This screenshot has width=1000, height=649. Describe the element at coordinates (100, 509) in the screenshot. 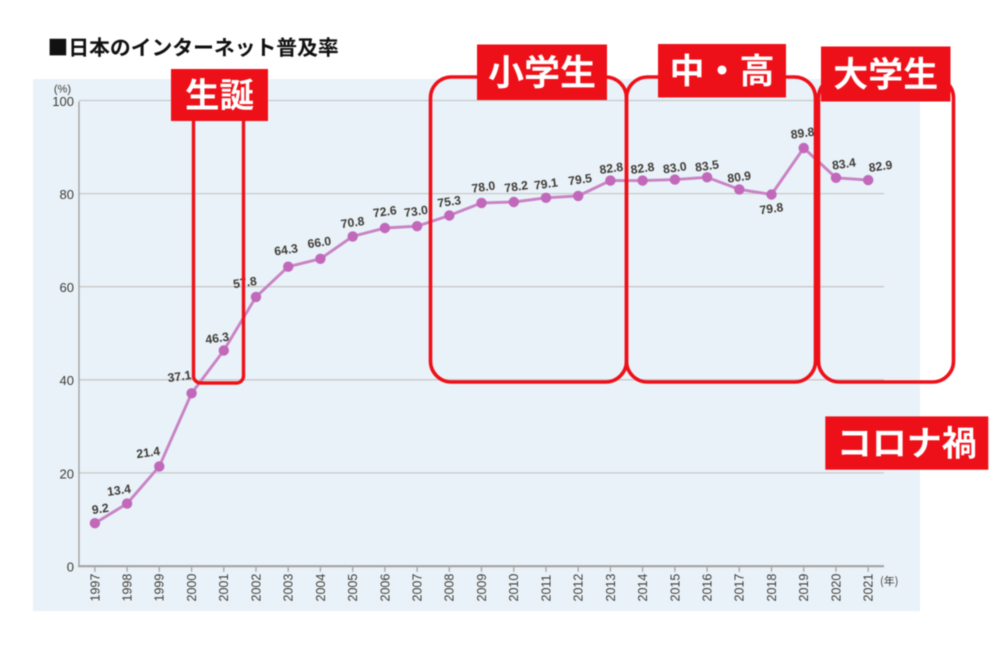

I see `svg-text: 9.2` at that location.